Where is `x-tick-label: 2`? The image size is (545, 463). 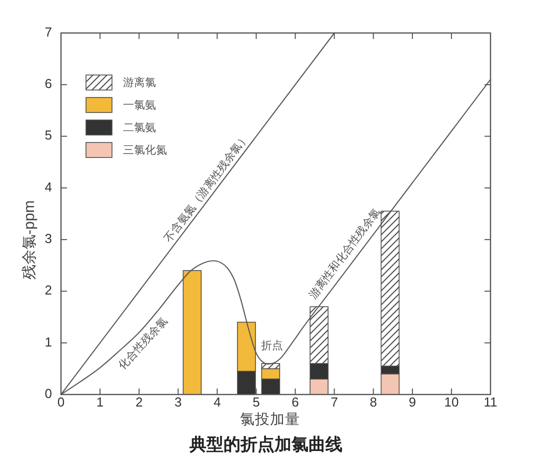
x-tick-label: 2 is located at coordinates (139, 402).